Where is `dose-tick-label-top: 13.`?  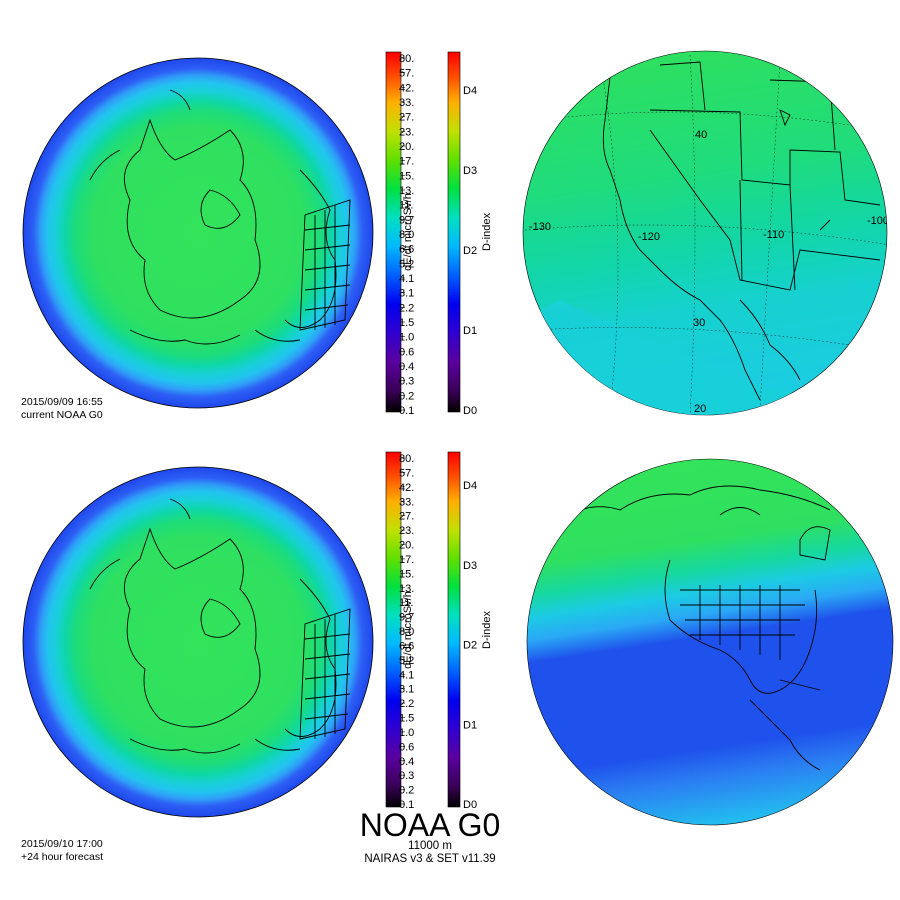 dose-tick-label-top: 13. is located at coordinates (406, 191).